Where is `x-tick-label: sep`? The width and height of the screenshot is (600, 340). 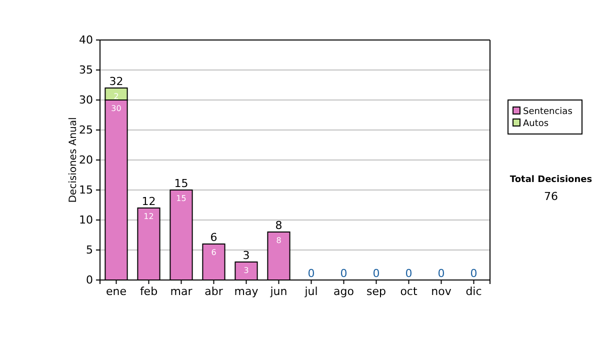 x-tick-label: sep is located at coordinates (376, 291).